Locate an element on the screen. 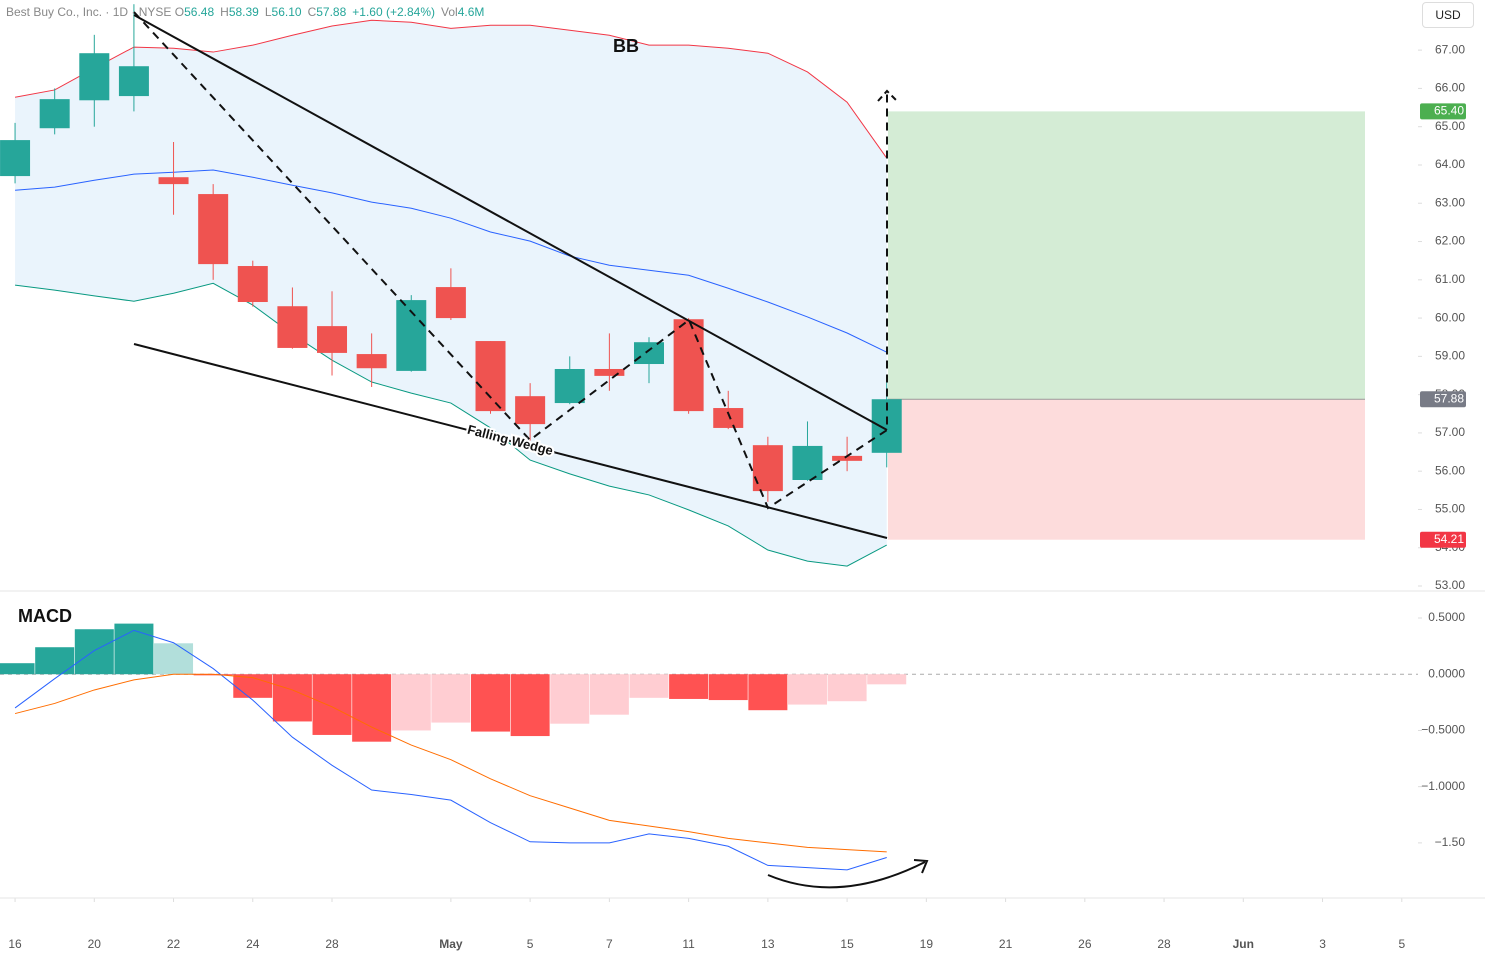 This screenshot has width=1485, height=957. header-text: 56.10 is located at coordinates (286, 12).